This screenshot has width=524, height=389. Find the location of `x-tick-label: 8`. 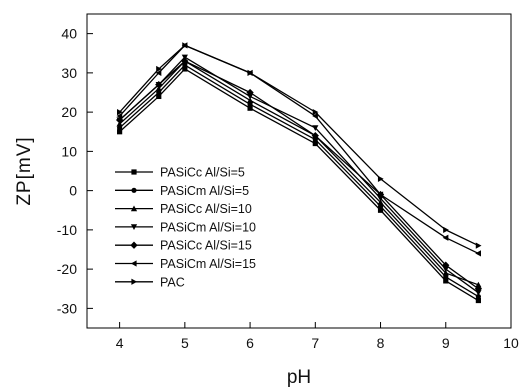

x-tick-label: 8 is located at coordinates (381, 343).